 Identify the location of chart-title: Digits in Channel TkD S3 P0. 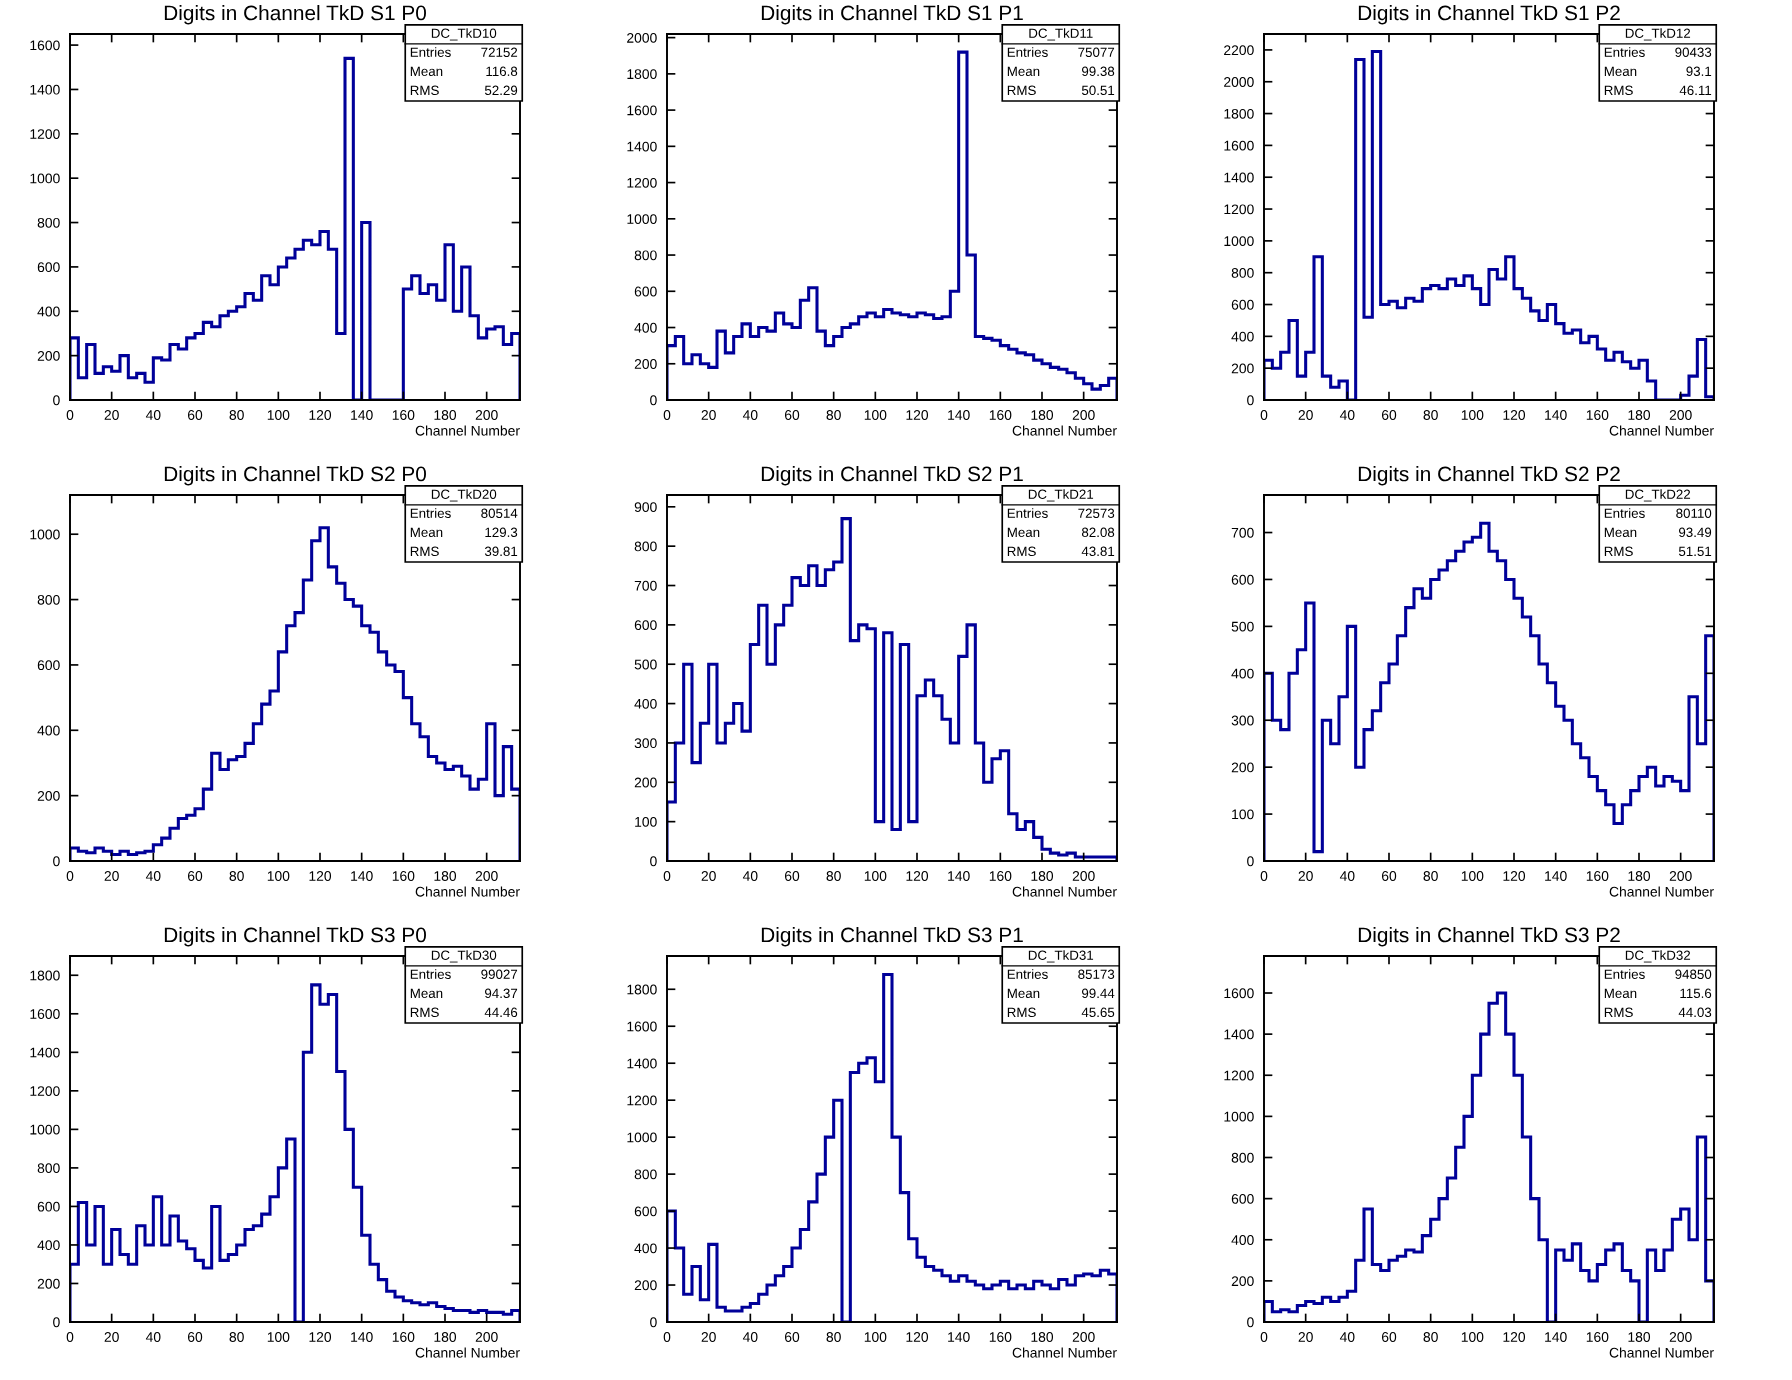
(295, 937).